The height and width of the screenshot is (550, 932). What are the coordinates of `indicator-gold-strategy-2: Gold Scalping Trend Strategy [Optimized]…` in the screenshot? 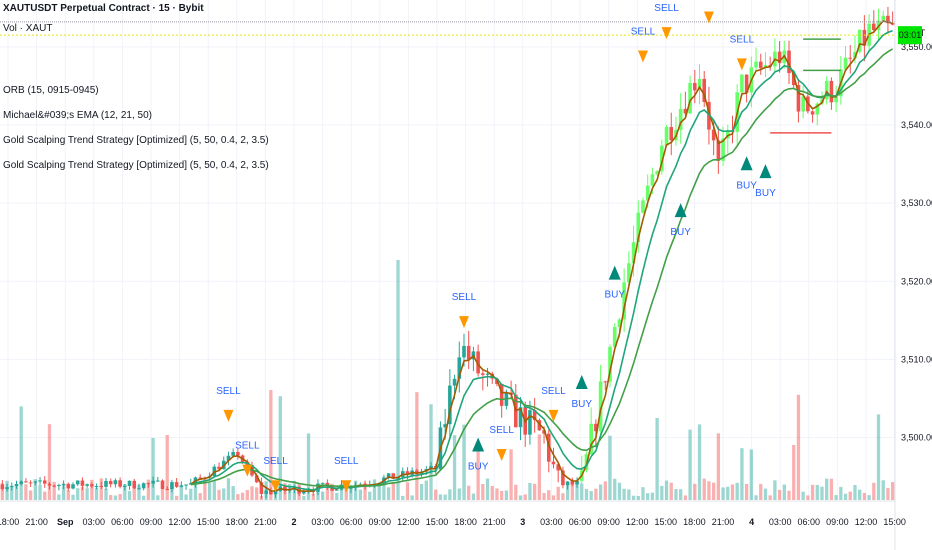 It's located at (136, 165).